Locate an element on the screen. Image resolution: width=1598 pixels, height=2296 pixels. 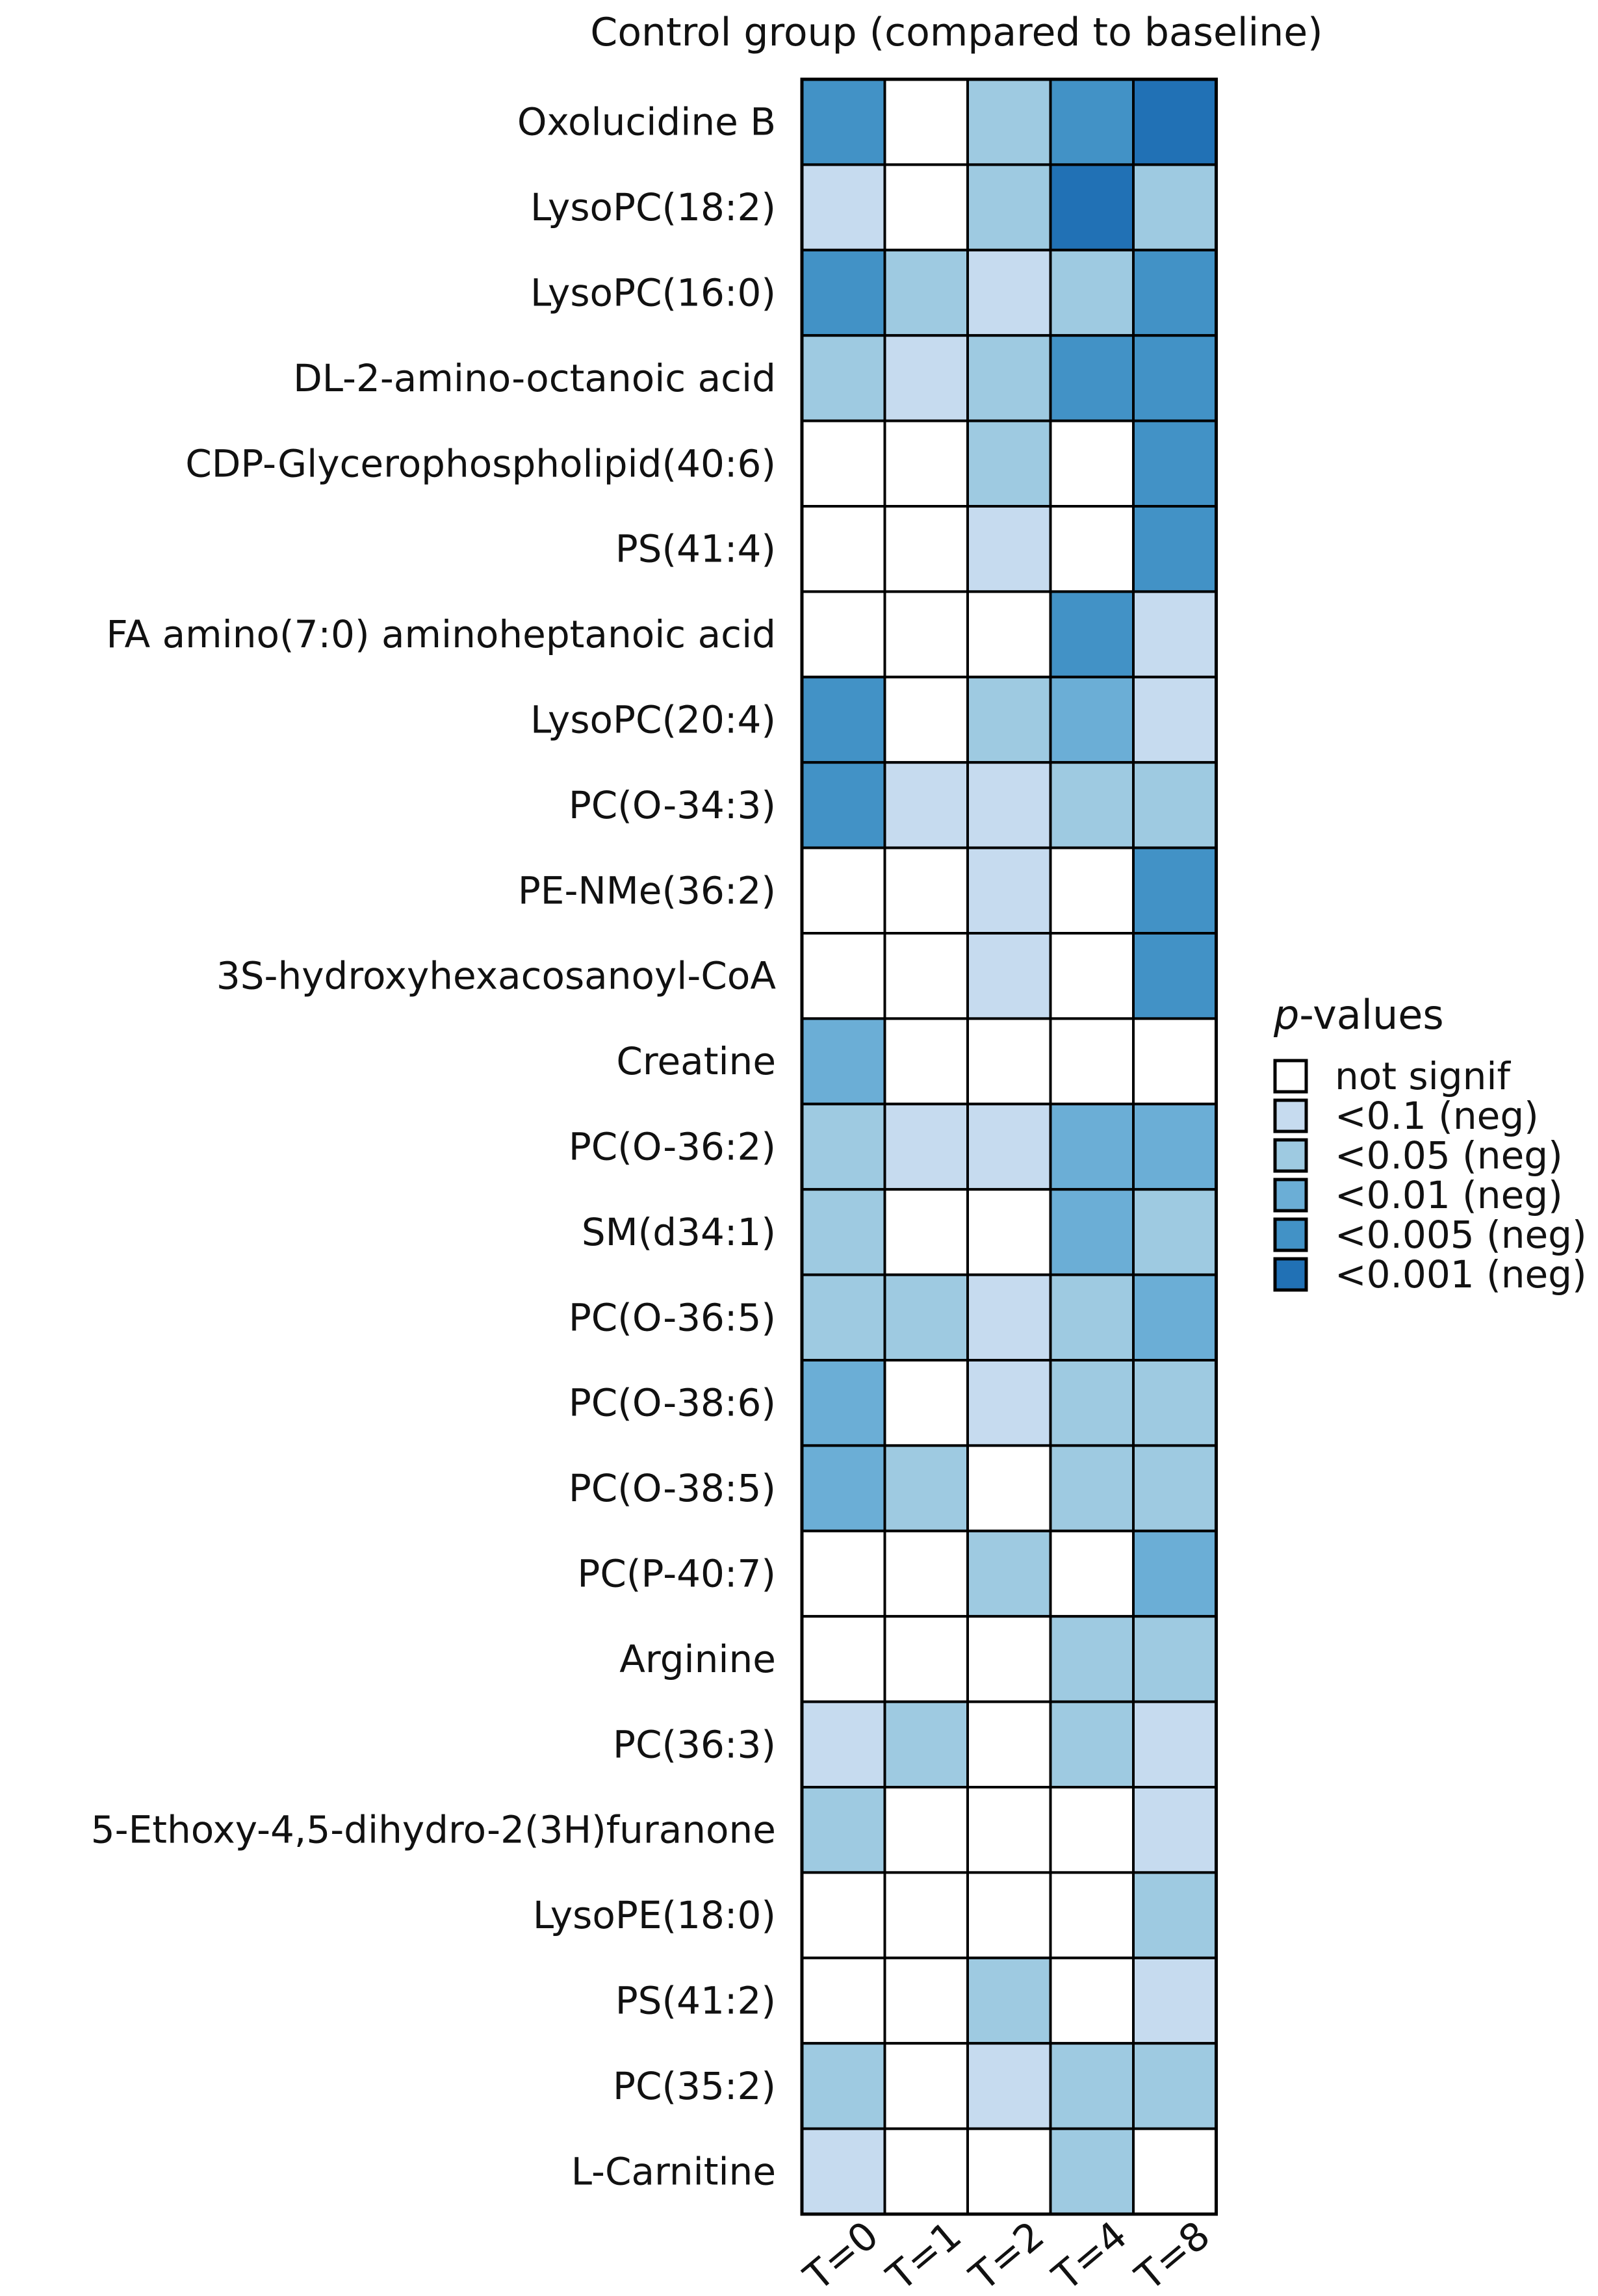
column-label-t-1: T=1 is located at coordinates (924, 2254).